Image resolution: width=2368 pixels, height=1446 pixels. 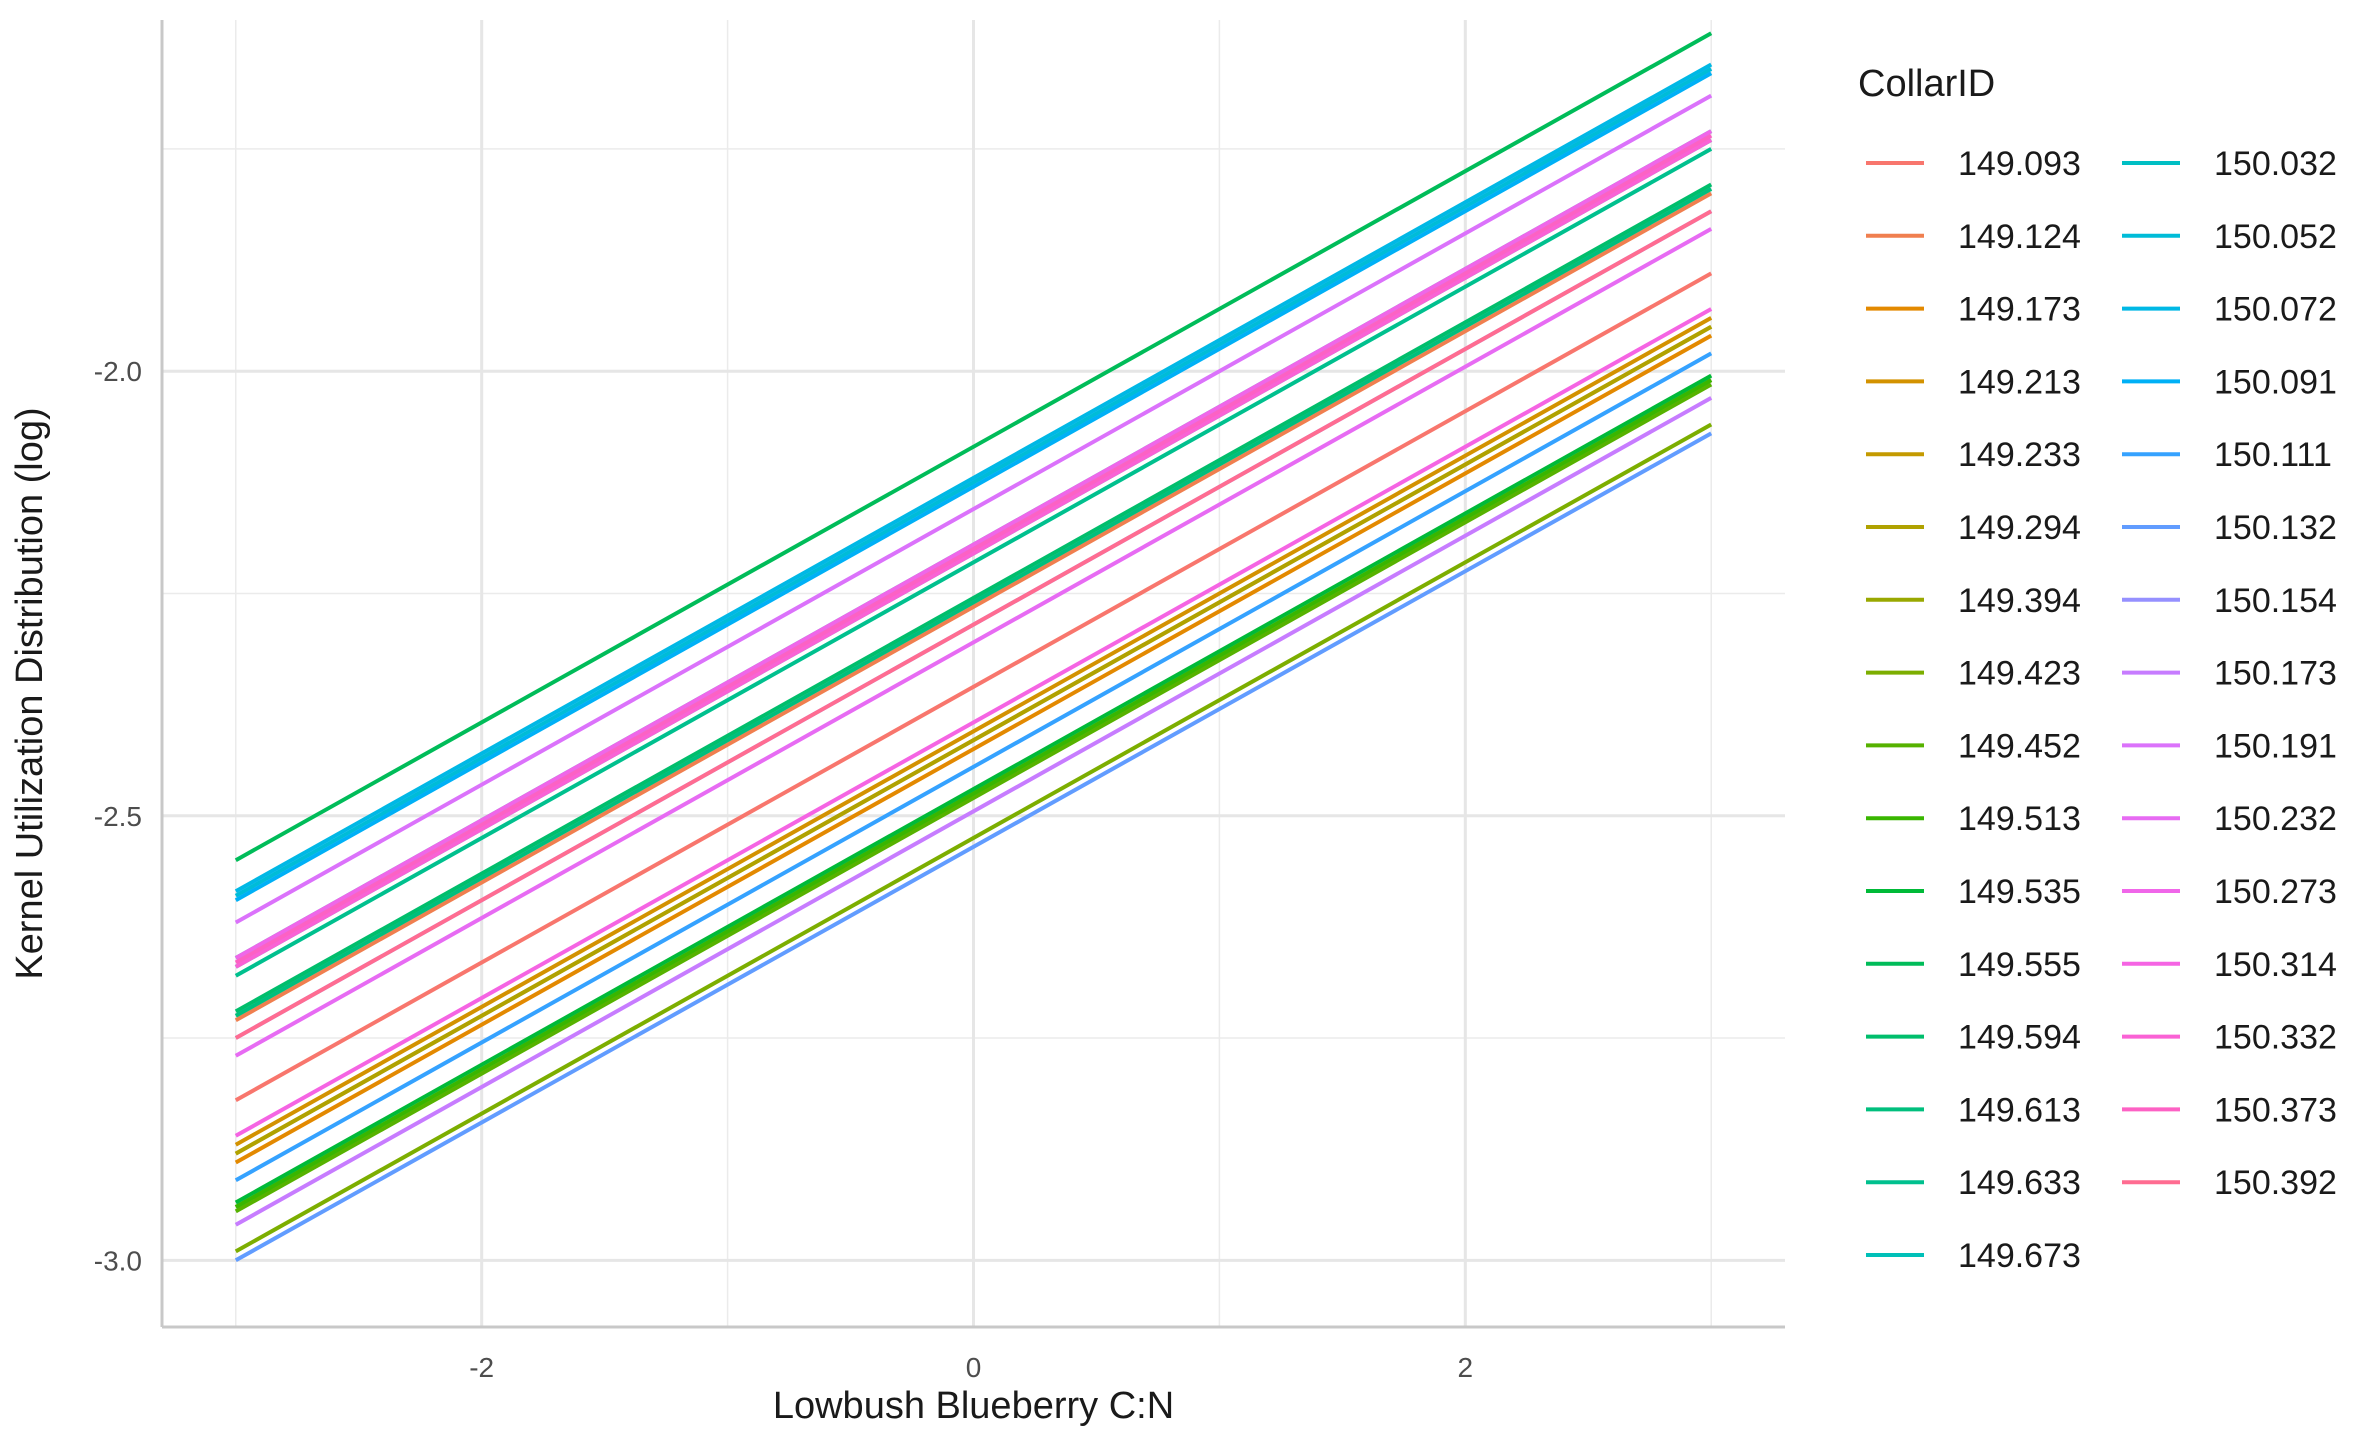 I want to click on legend-label-149.613: 149.613, so click(x=2019, y=1110).